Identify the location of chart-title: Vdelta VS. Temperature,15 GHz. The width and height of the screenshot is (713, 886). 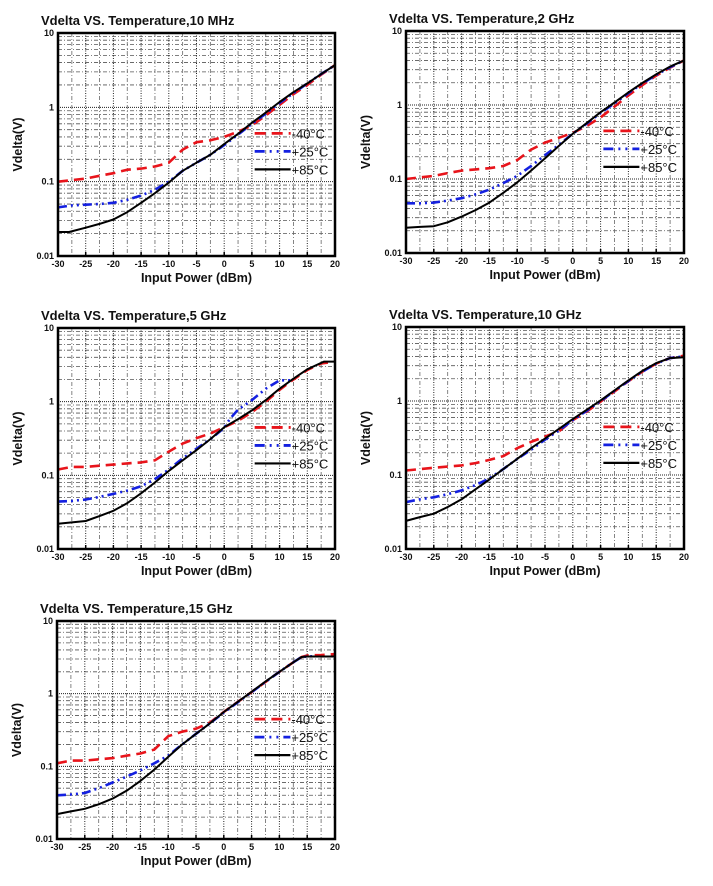
(136, 608).